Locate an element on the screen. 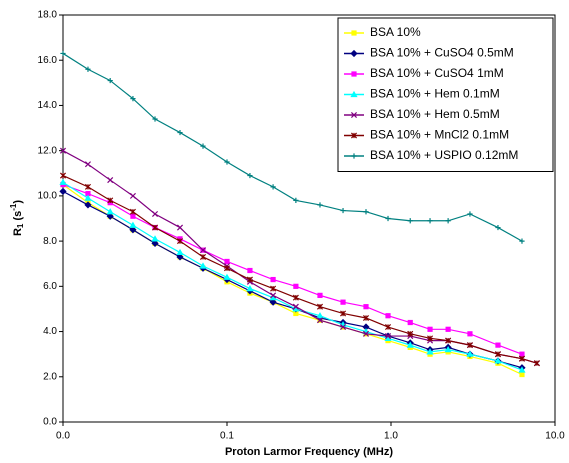  x-tick-label: 0.1 is located at coordinates (227, 436).